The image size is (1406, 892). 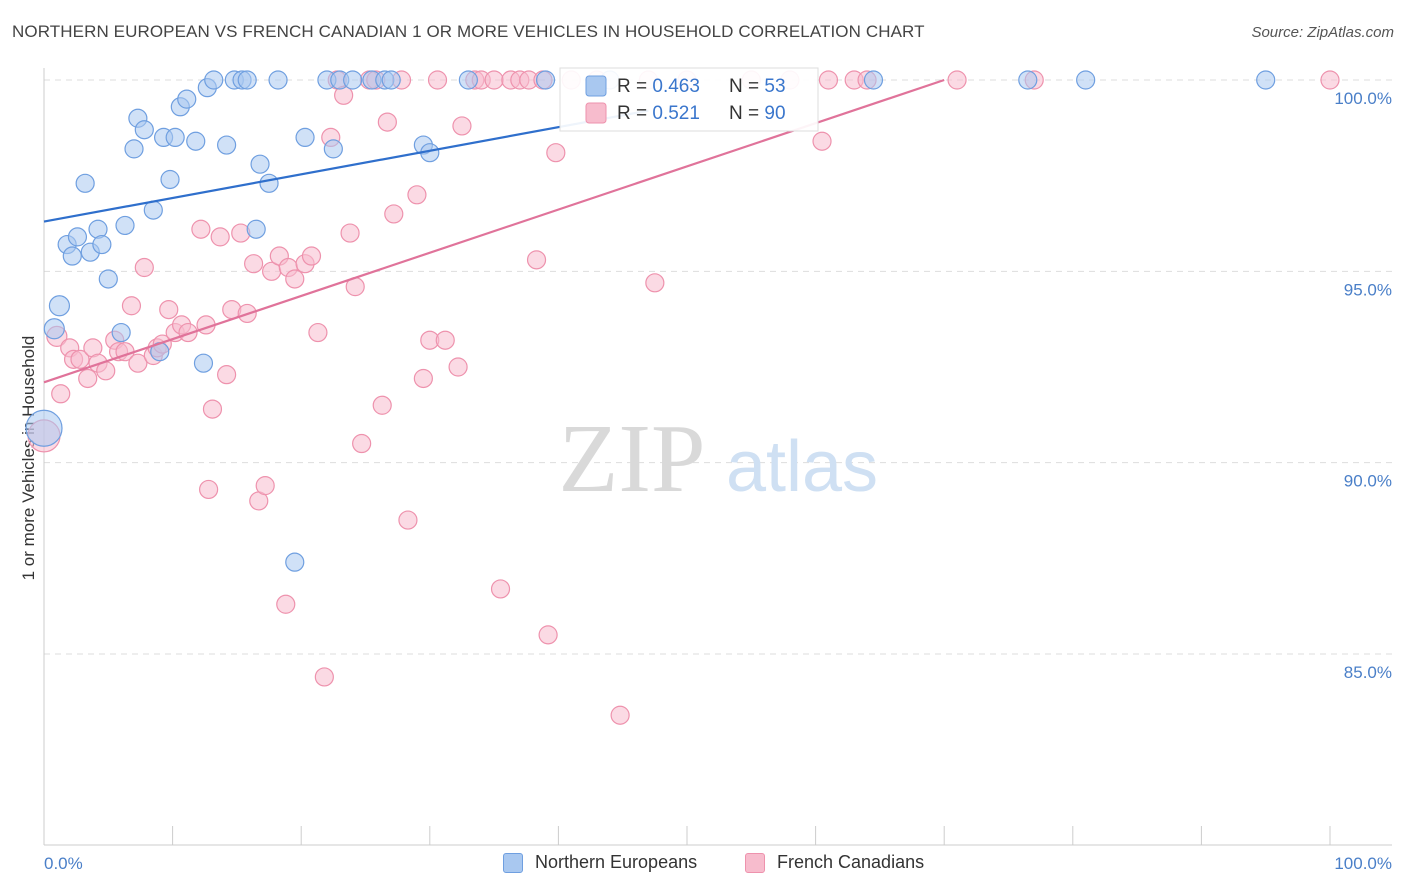 I want to click on legend-swatch-blue, so click(x=596, y=86).